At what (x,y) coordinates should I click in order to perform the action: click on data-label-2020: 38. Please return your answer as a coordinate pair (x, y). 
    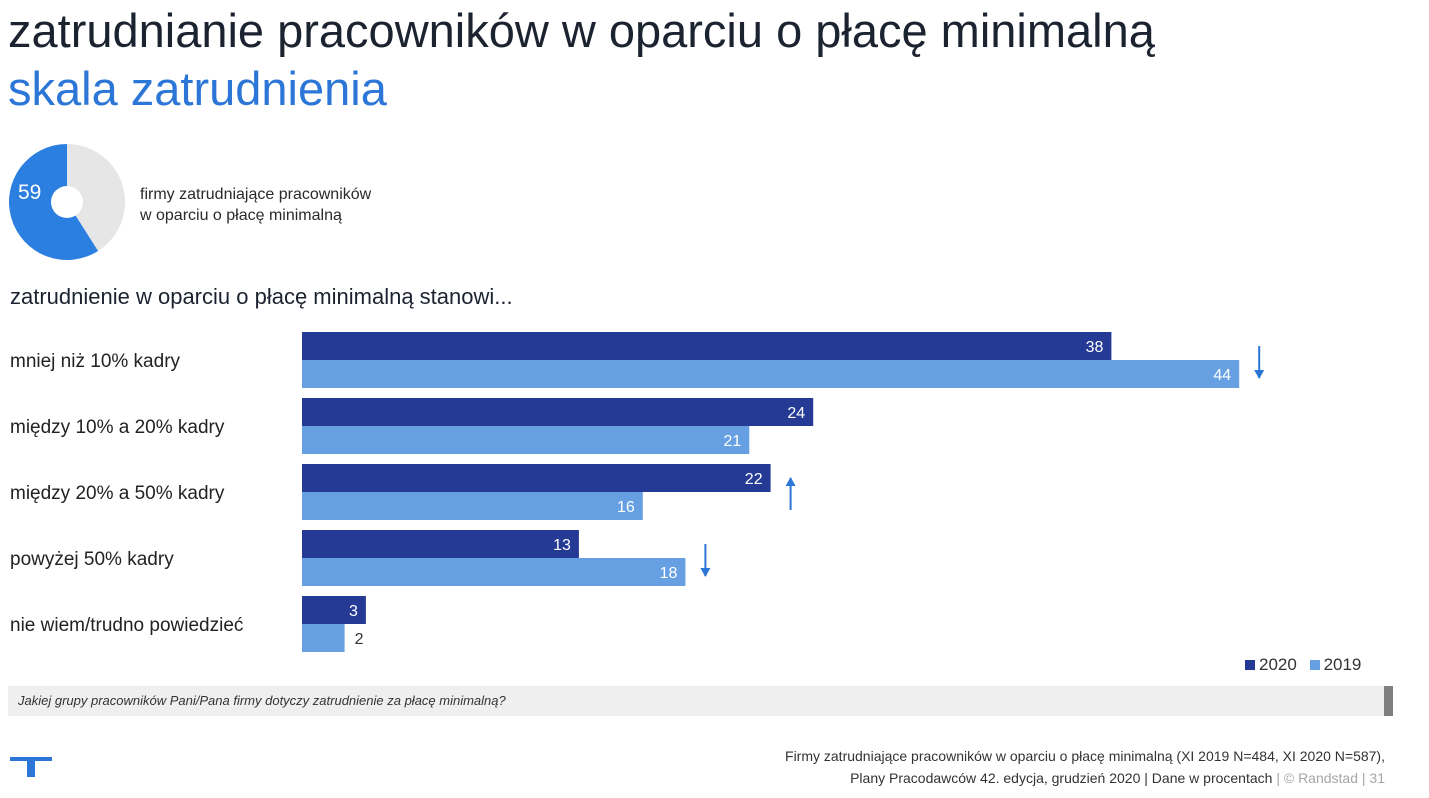
    Looking at the image, I should click on (1095, 347).